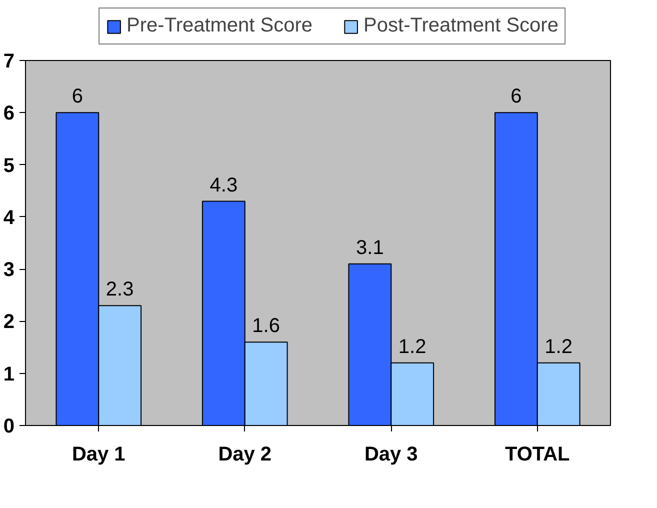  I want to click on y-tick-label: 0, so click(8, 427).